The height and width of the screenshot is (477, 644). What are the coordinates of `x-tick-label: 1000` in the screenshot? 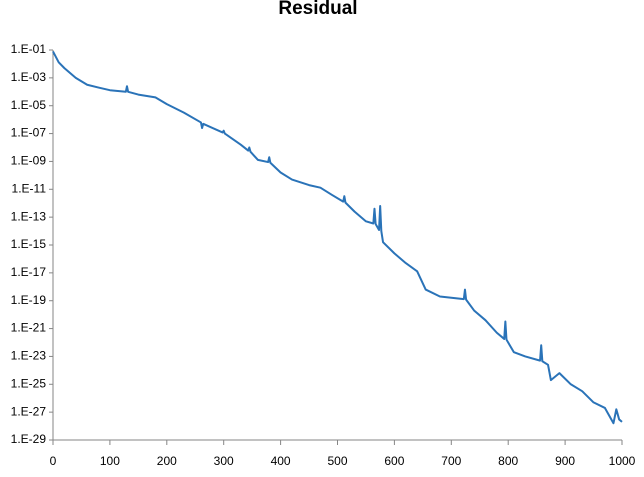 It's located at (622, 461).